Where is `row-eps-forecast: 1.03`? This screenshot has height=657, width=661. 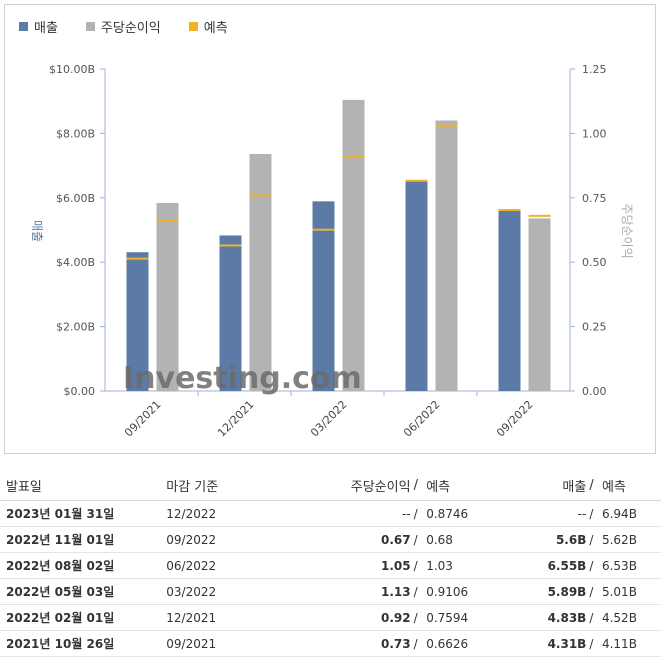
row-eps-forecast: 1.03 is located at coordinates (463, 565).